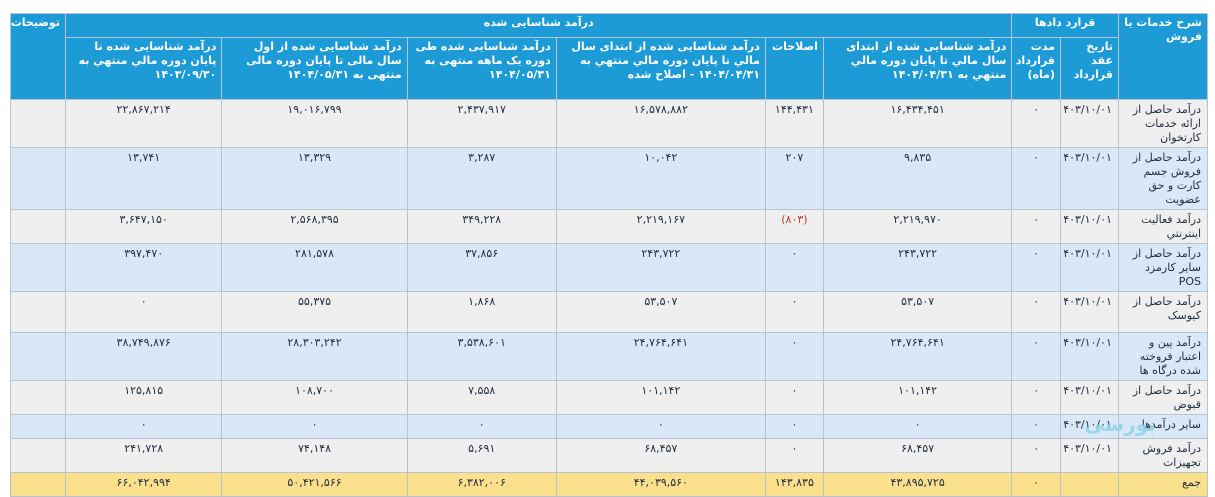 The height and width of the screenshot is (497, 1215). What do you see at coordinates (660, 455) in the screenshot?
I see `rev-corrected-cell: ۶۸,۴۵۷` at bounding box center [660, 455].